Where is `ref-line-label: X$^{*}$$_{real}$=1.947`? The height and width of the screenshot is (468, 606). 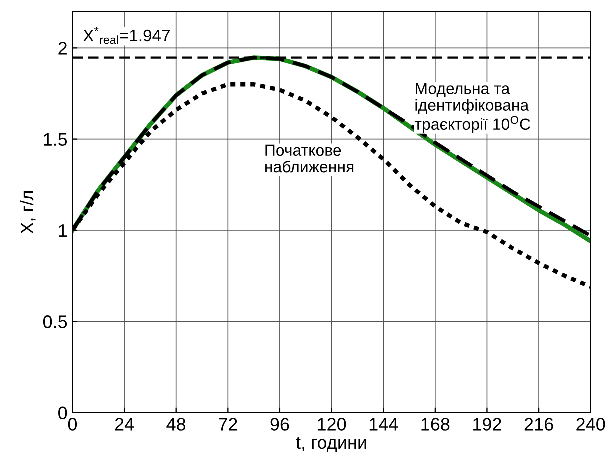 ref-line-label: X$^{*}$$_{real}$=1.947 is located at coordinates (126, 35).